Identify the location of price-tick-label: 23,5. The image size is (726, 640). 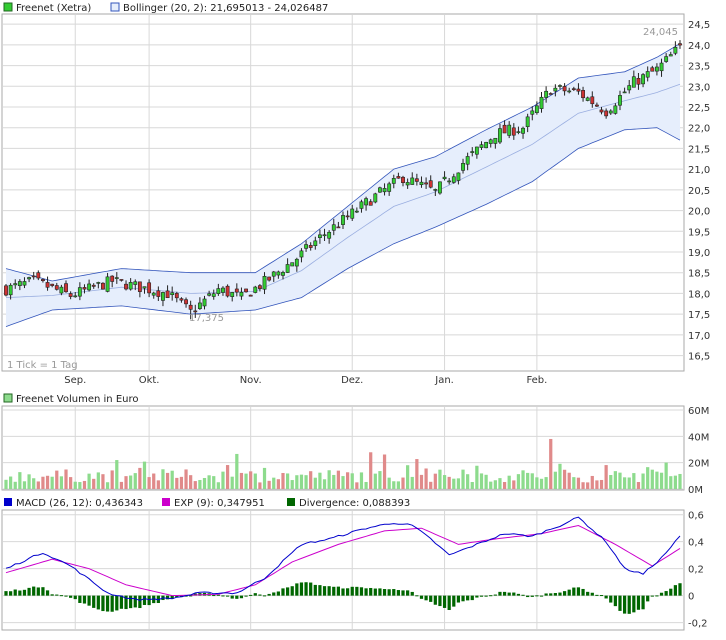
(699, 67).